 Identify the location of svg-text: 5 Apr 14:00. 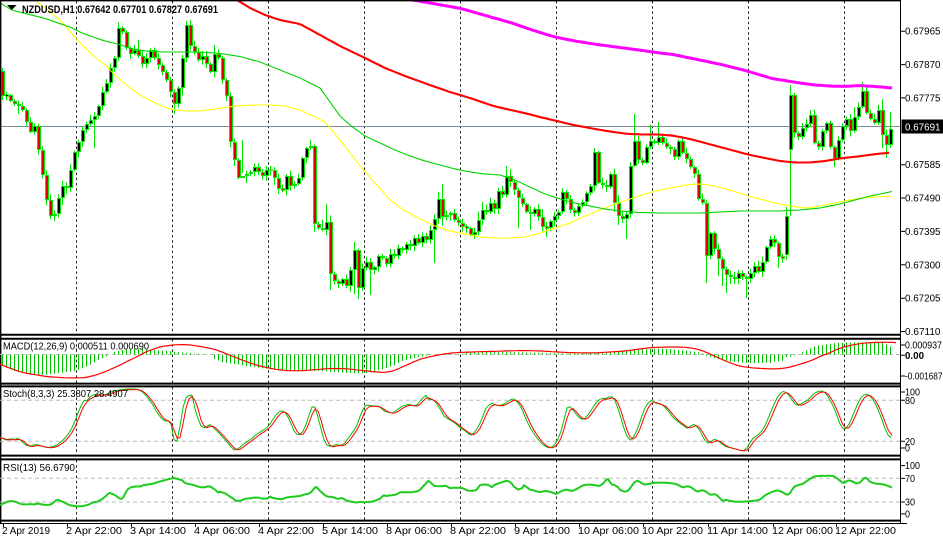
(350, 531).